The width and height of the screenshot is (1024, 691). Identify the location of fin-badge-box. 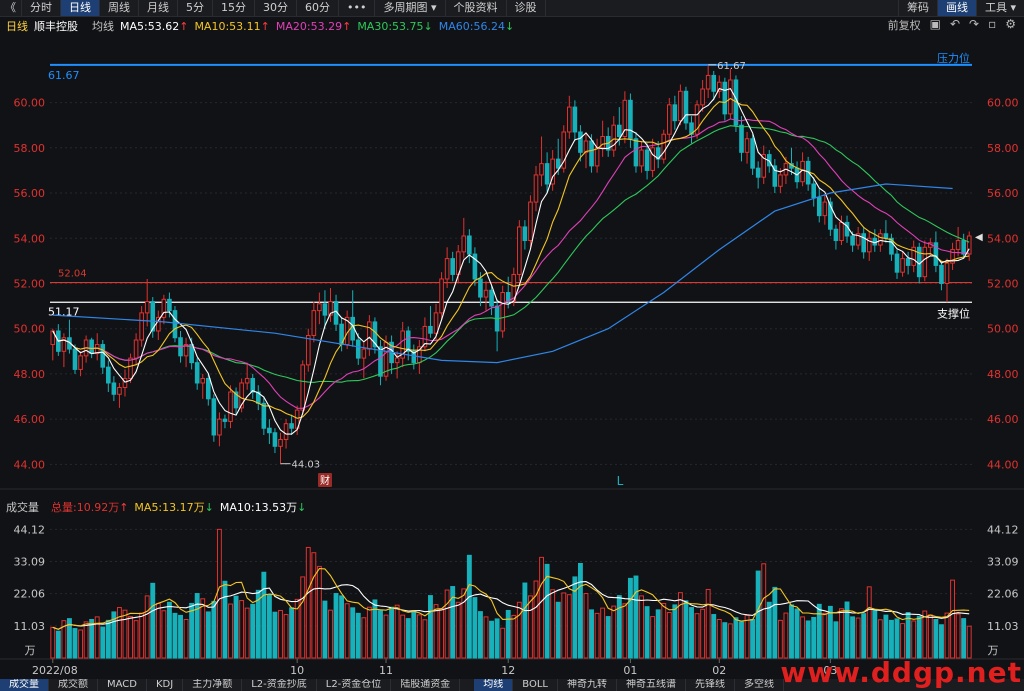
(325, 480).